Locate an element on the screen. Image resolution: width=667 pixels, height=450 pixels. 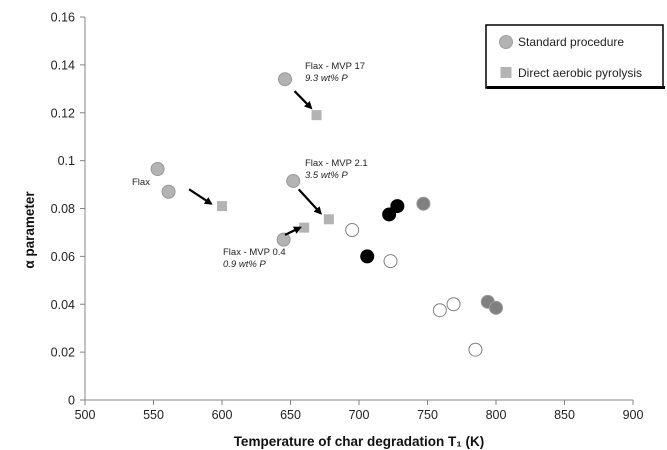
x-tick-label: 550 is located at coordinates (153, 415).